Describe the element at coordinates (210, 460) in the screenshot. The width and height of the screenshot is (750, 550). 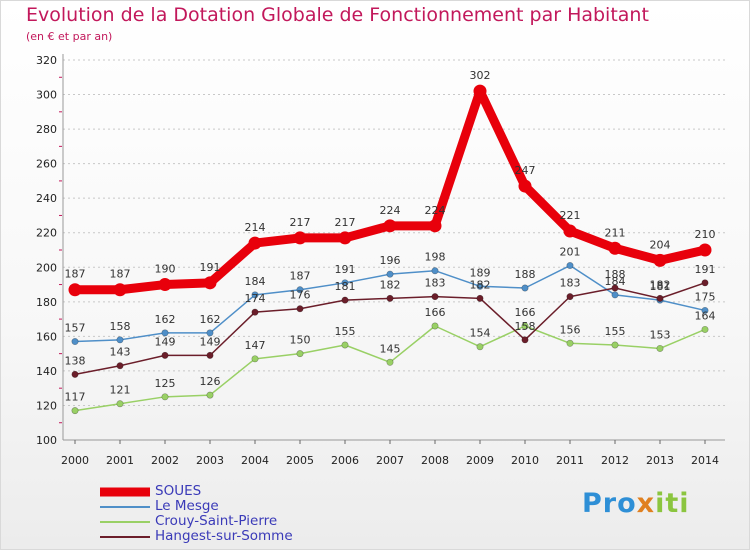
I see `x-tick-label: 2003` at that location.